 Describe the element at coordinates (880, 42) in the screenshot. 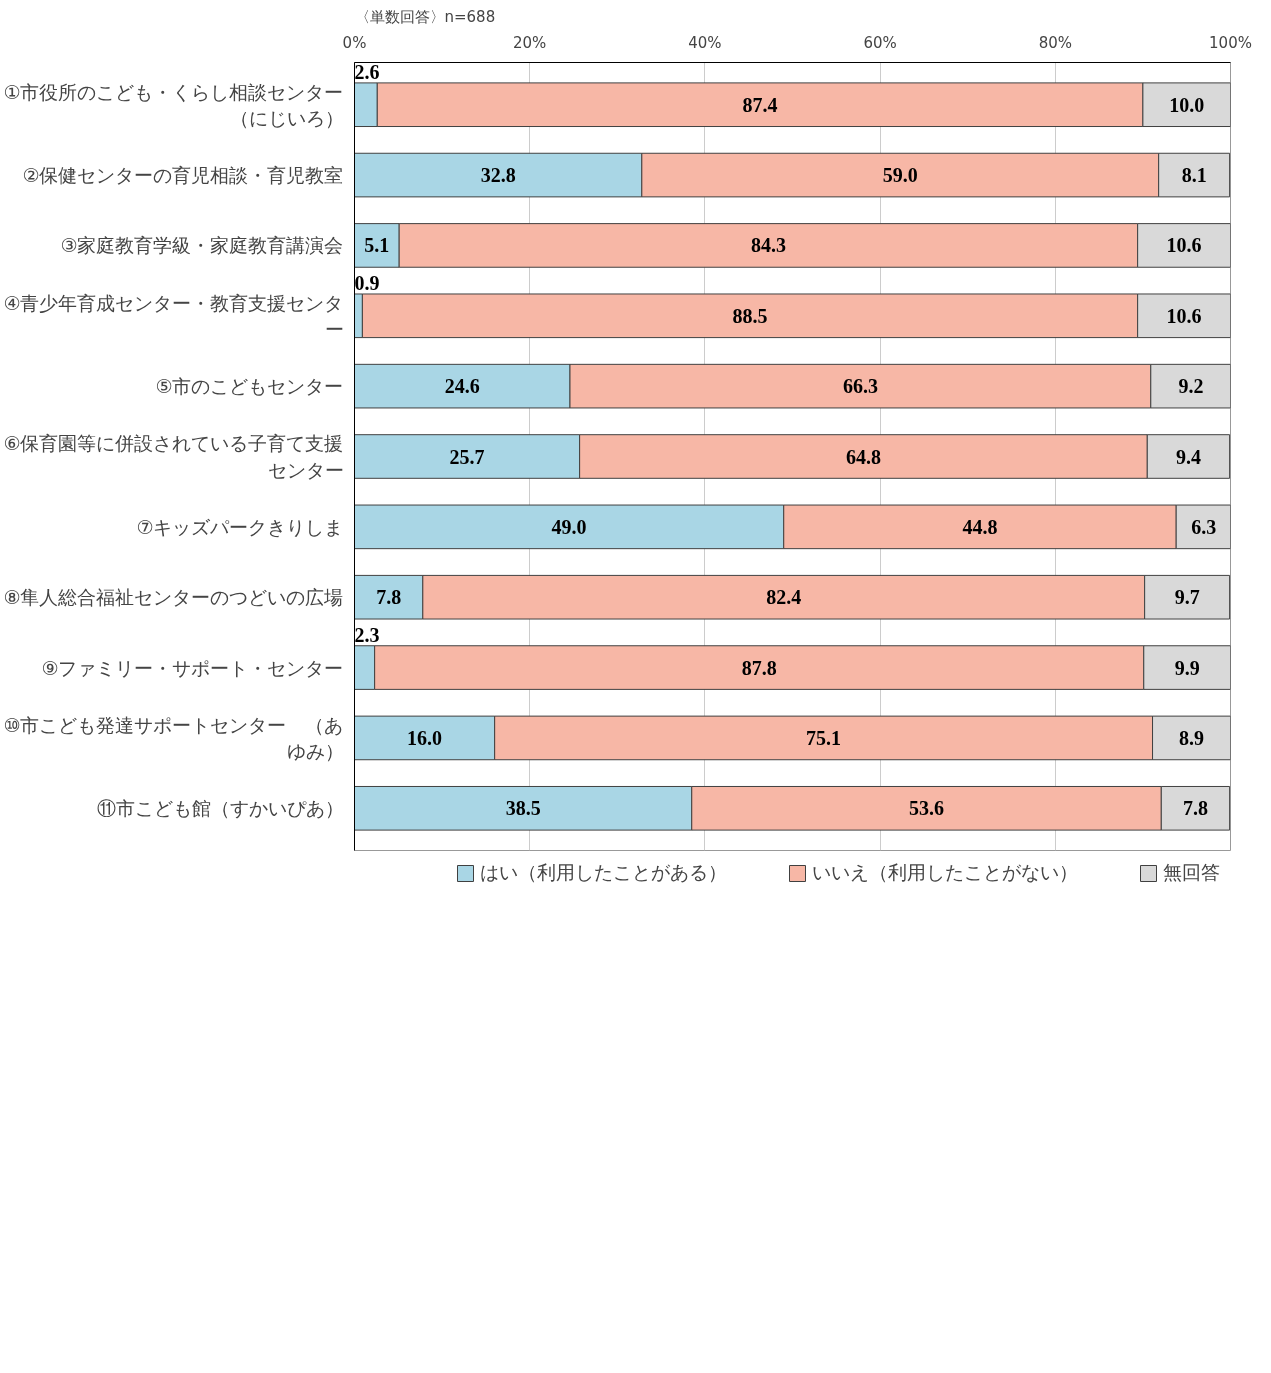

I see `x-tick-label: 60%` at that location.